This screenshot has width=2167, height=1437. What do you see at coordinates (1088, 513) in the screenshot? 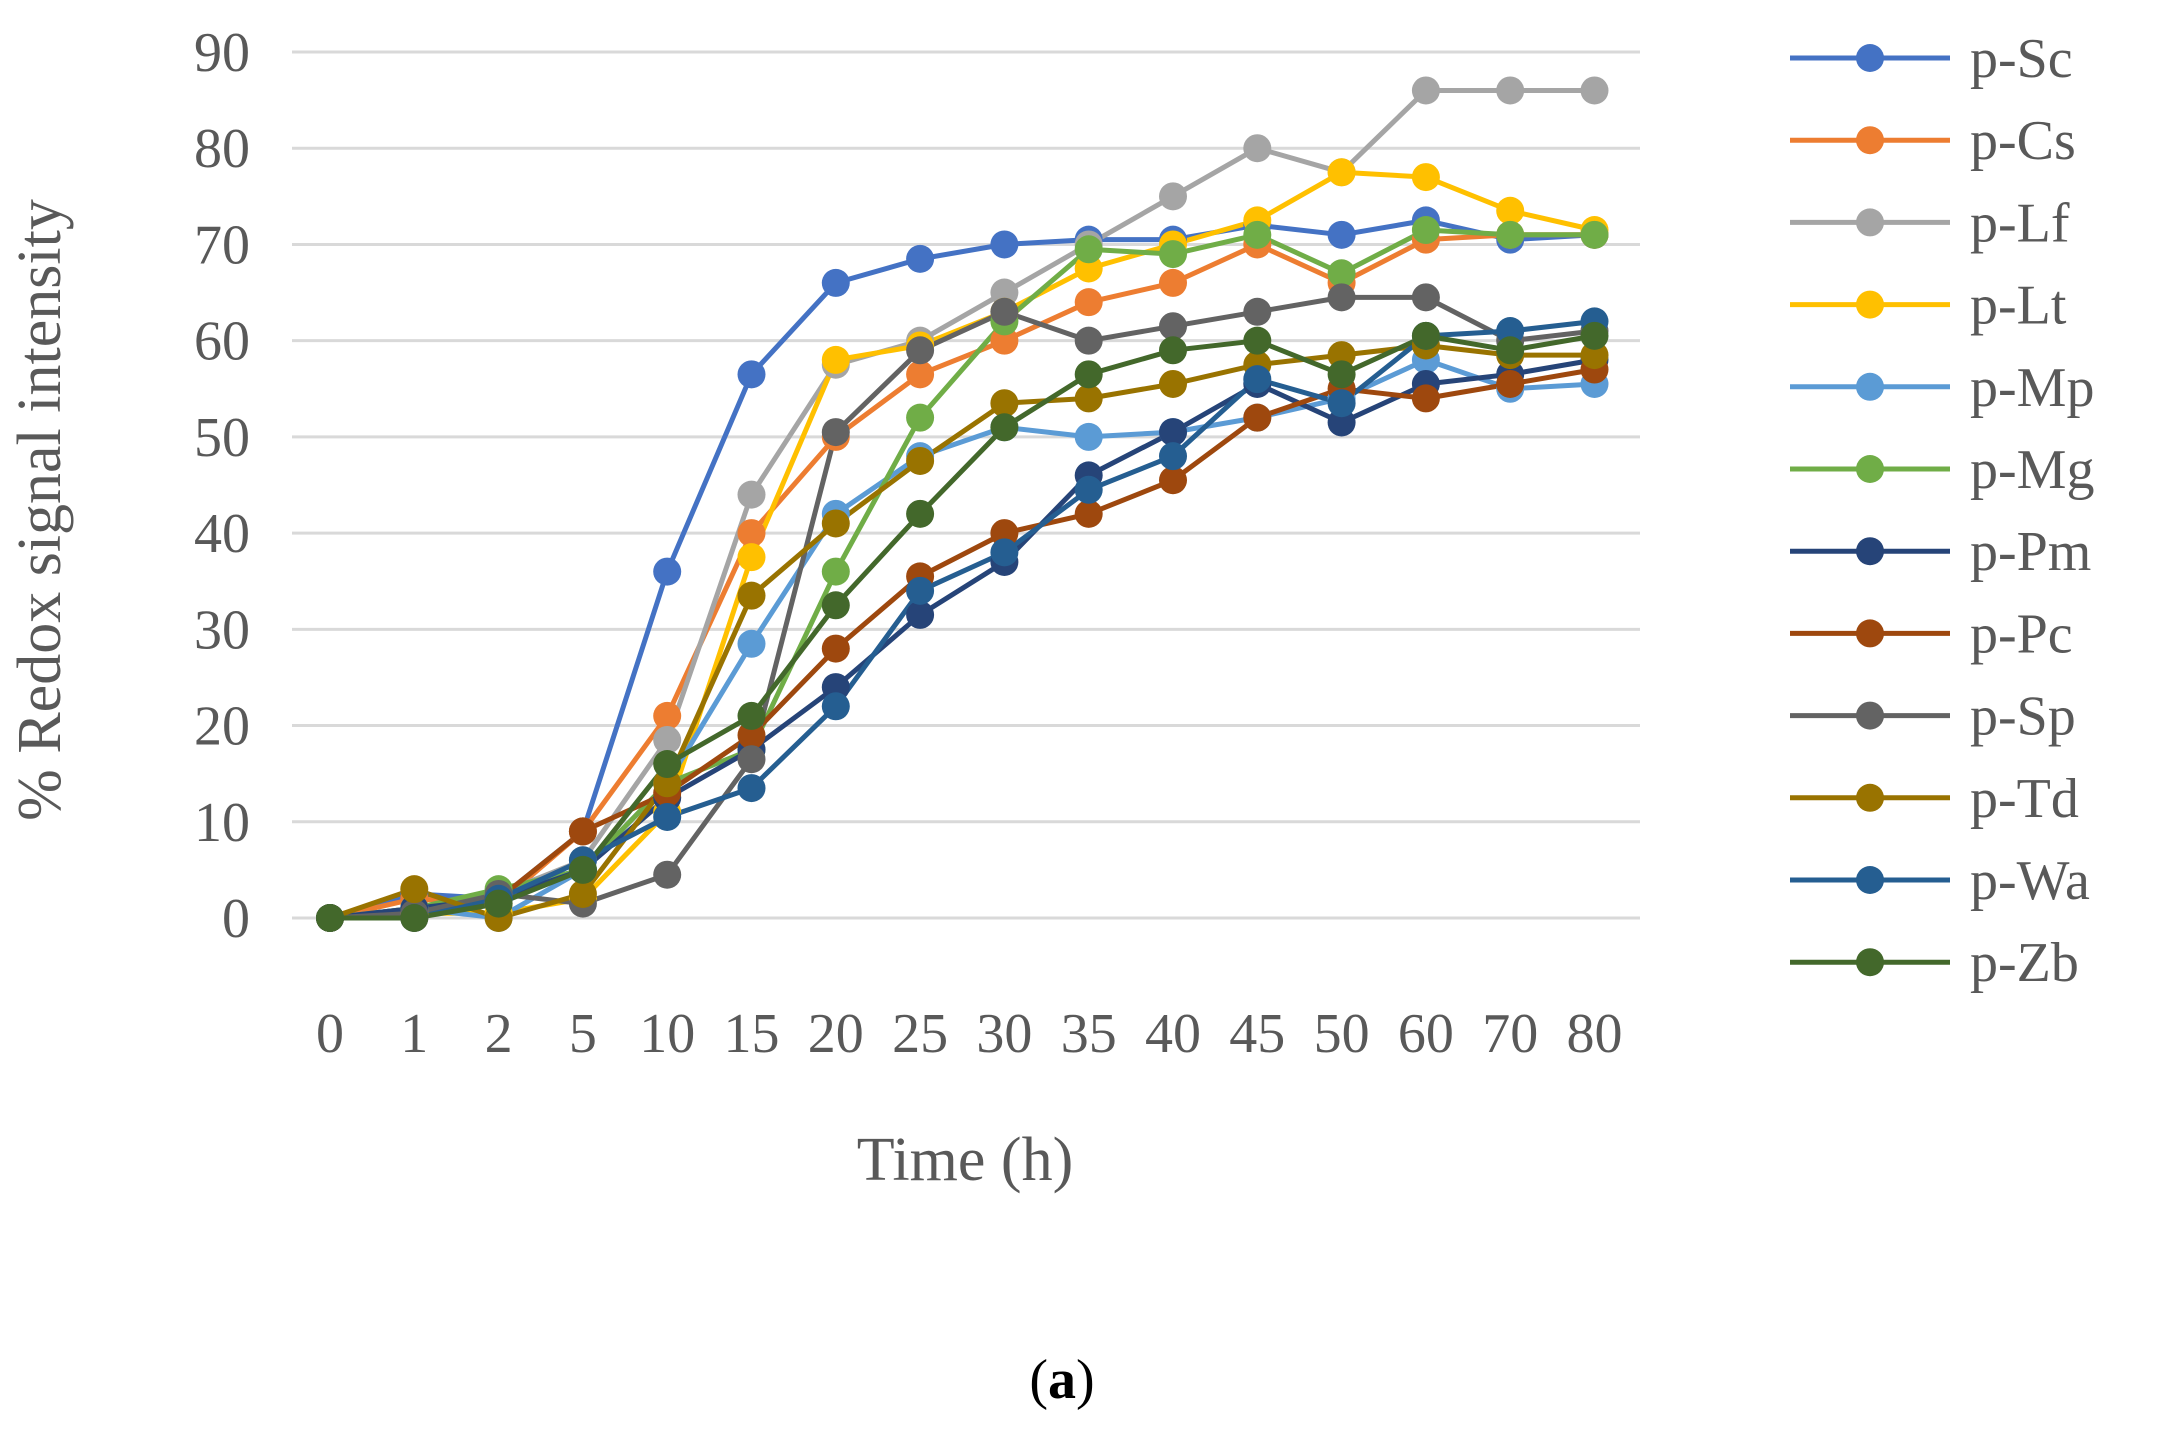
I see `point-p-pc-35h` at bounding box center [1088, 513].